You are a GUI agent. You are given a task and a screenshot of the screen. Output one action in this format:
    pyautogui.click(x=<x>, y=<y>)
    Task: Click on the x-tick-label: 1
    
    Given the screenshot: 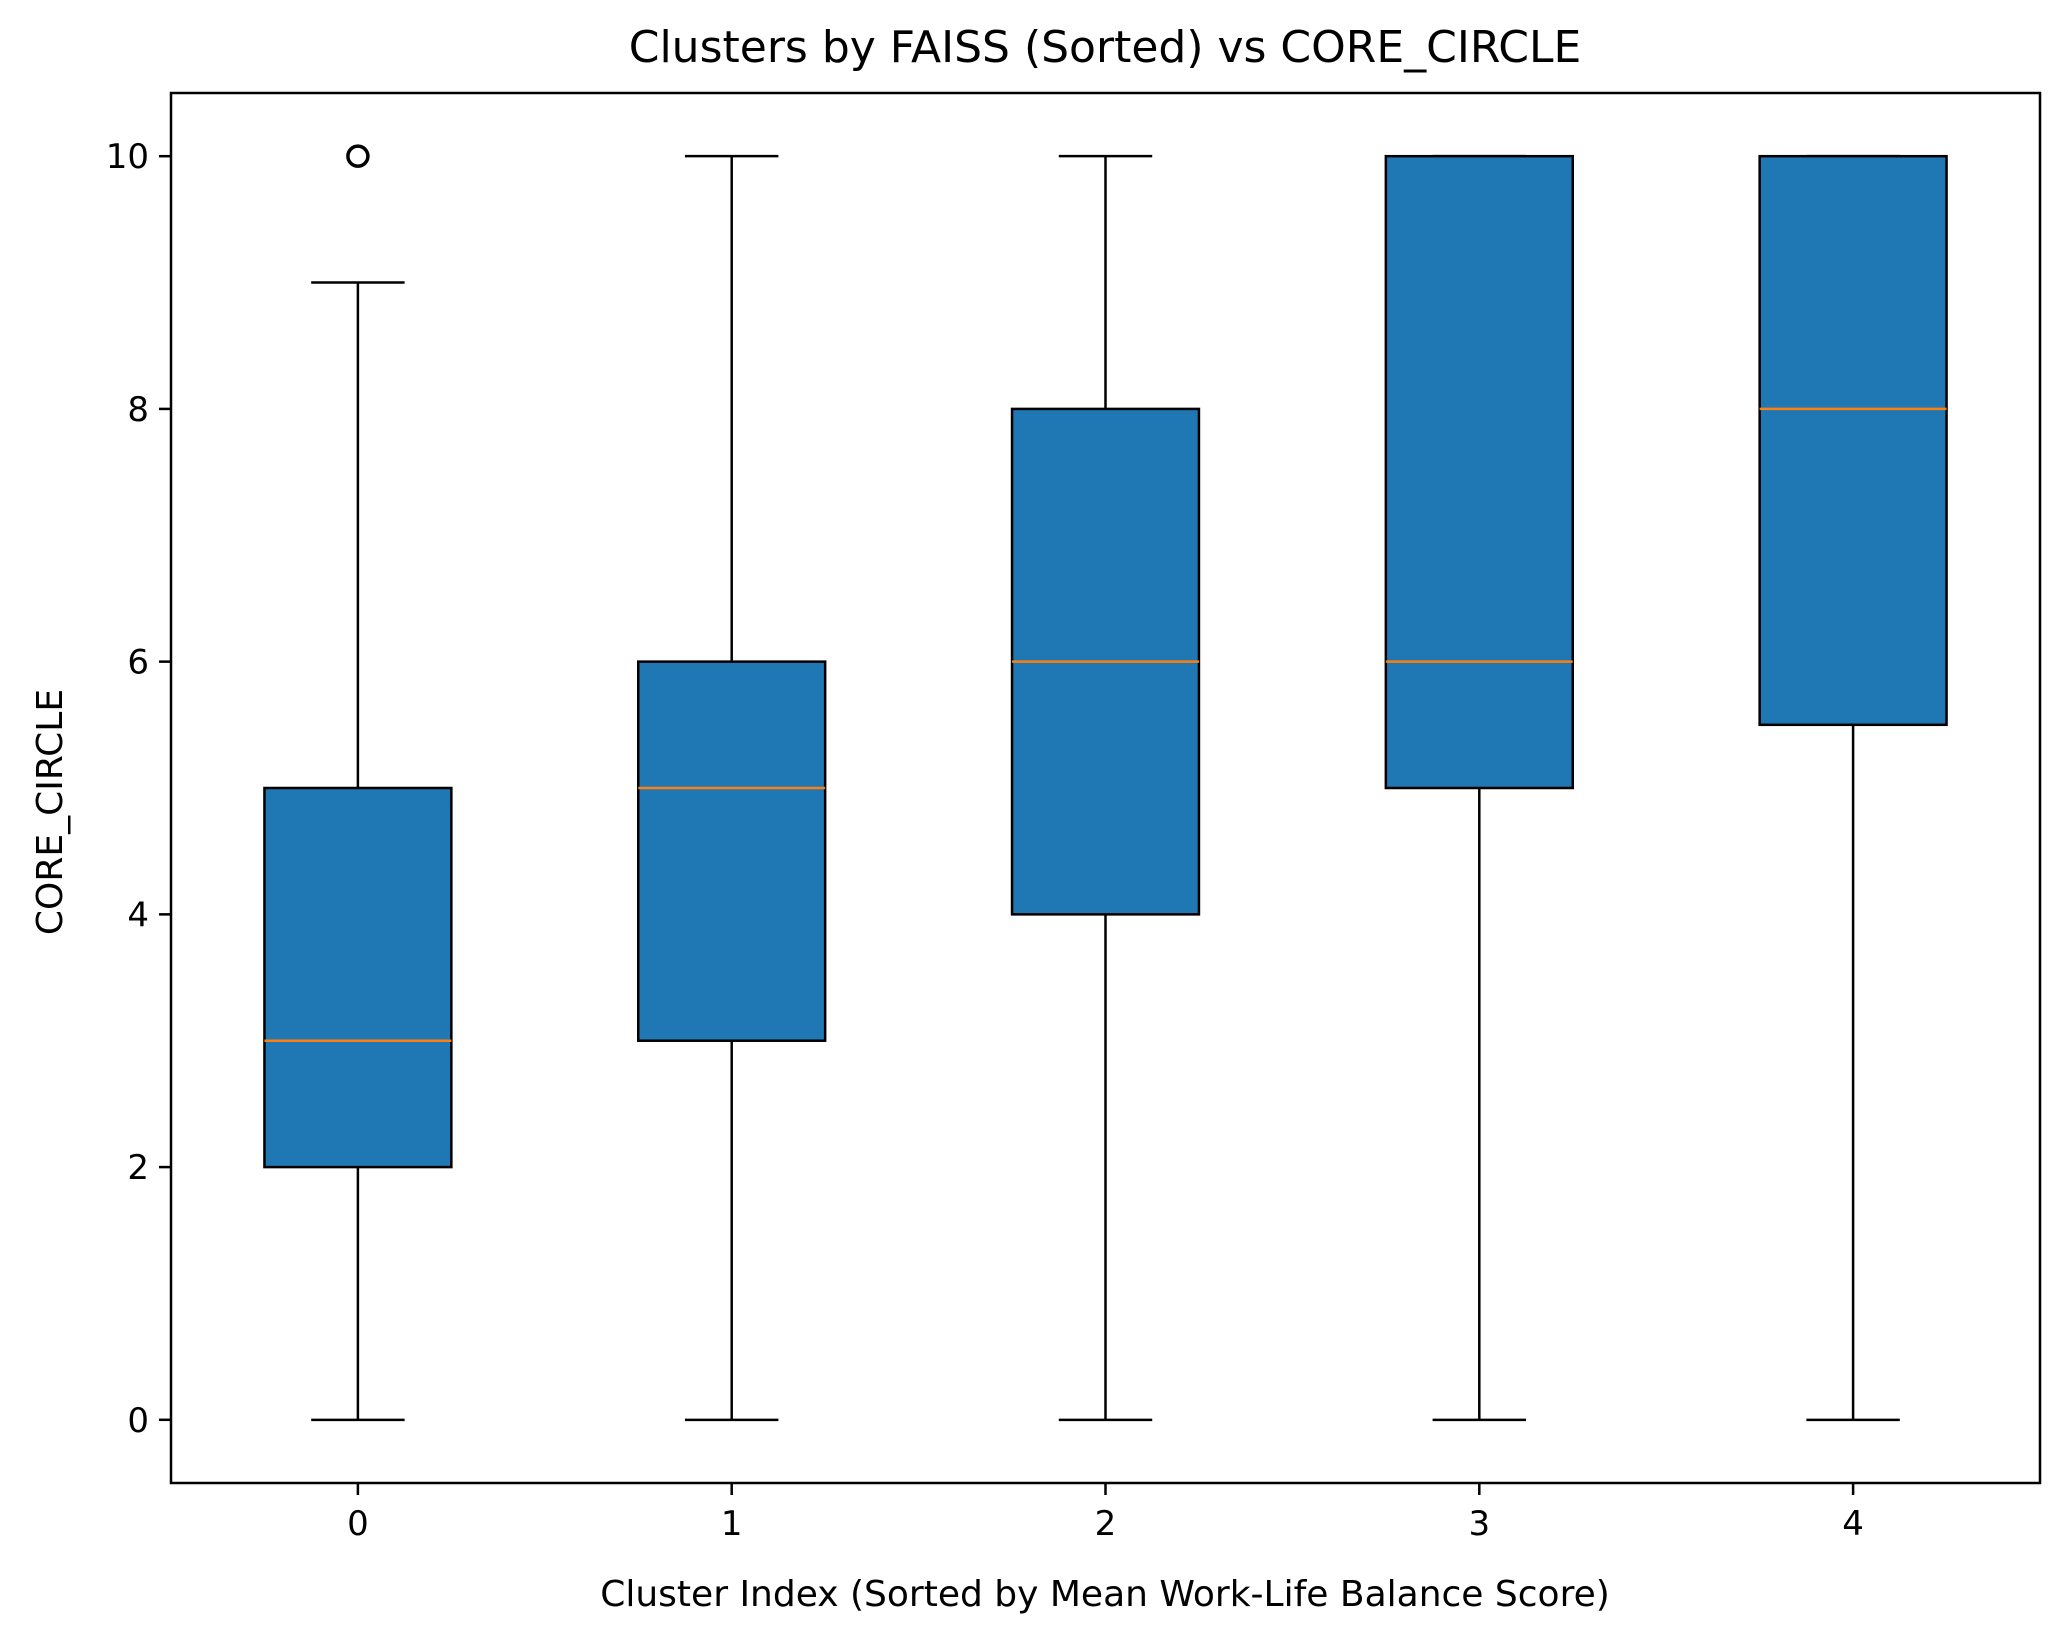 What is the action you would take?
    pyautogui.click(x=732, y=1524)
    